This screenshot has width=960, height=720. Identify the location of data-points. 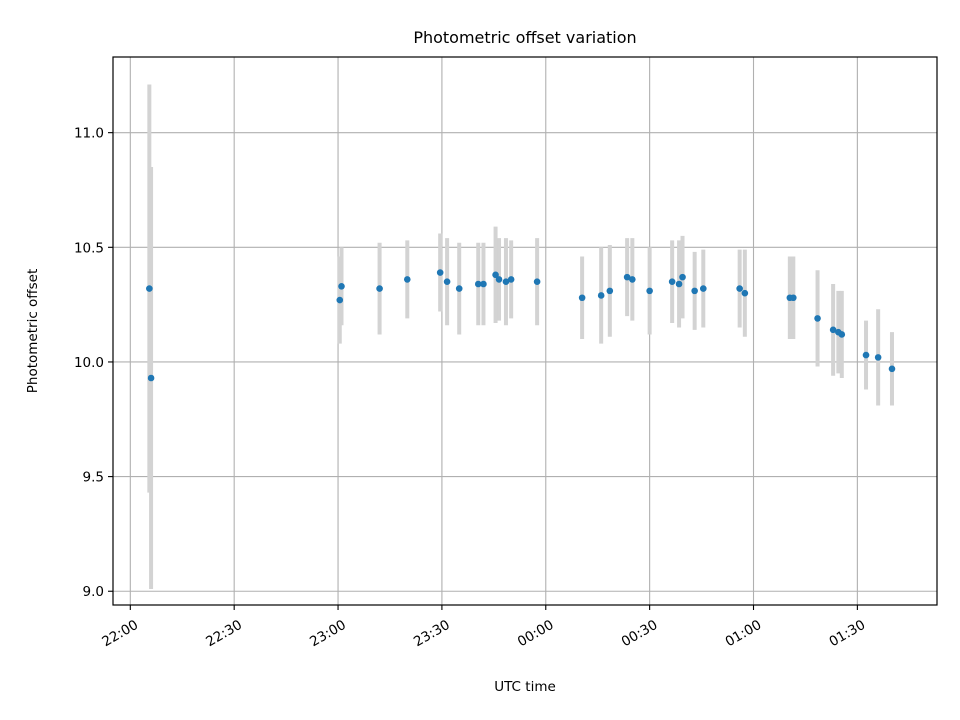
(521, 325).